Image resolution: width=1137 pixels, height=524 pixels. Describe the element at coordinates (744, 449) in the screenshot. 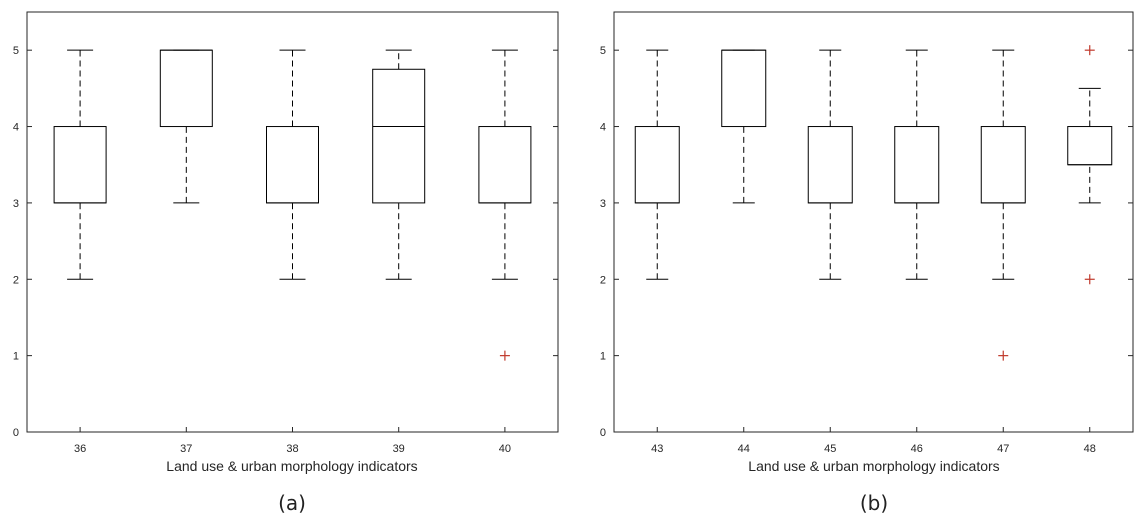

I see `x-tick-label: 44` at that location.